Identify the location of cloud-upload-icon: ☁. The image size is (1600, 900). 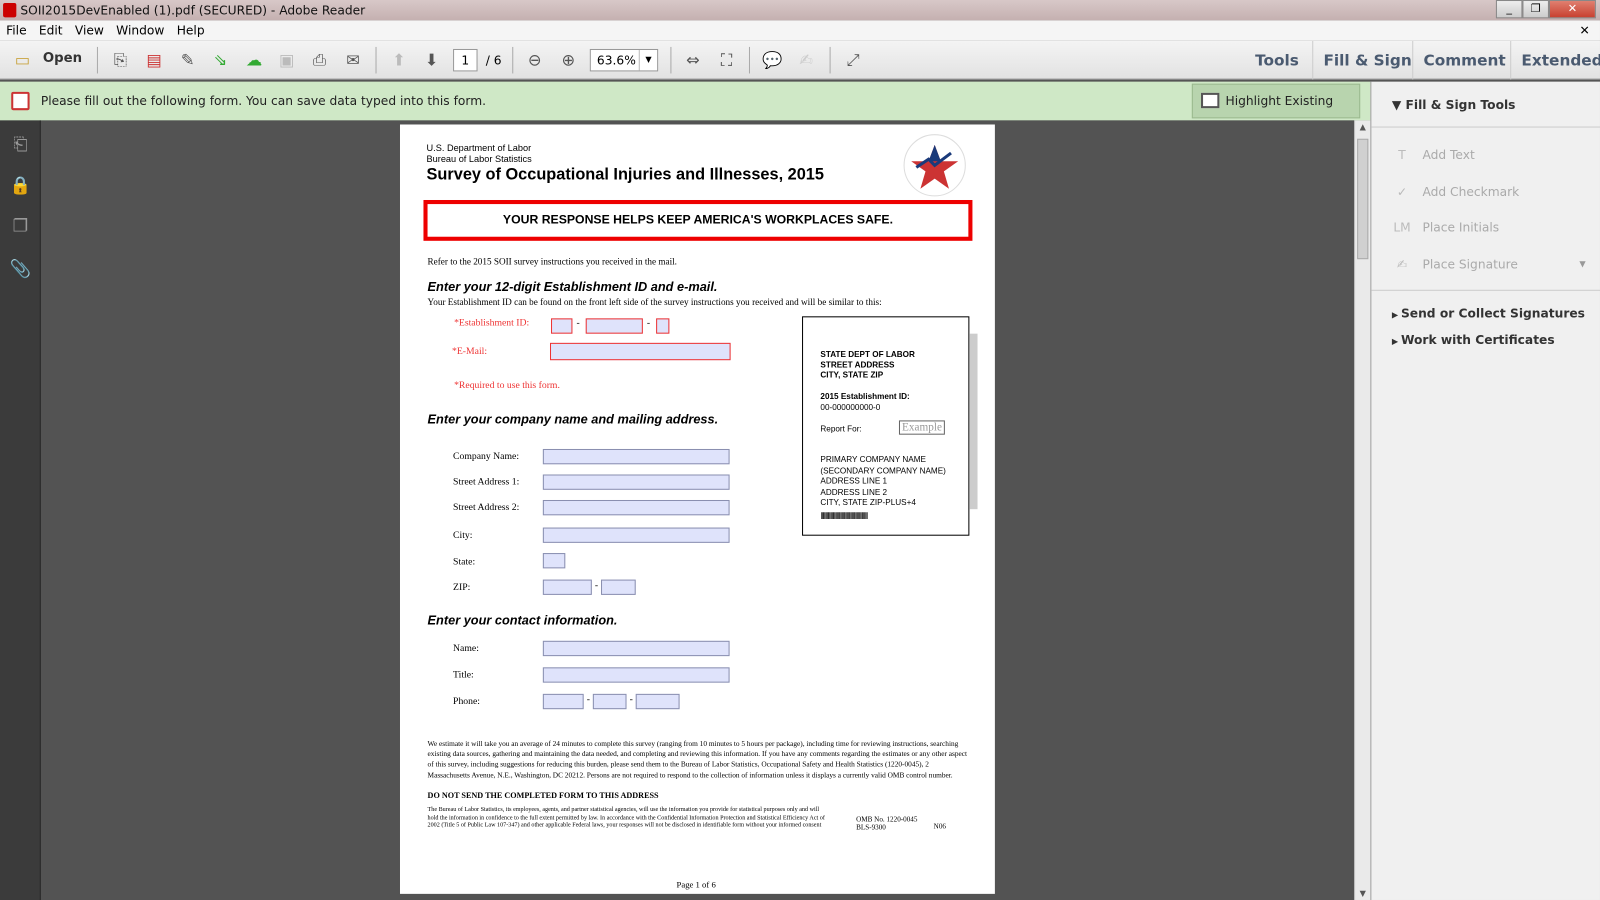
(254, 59).